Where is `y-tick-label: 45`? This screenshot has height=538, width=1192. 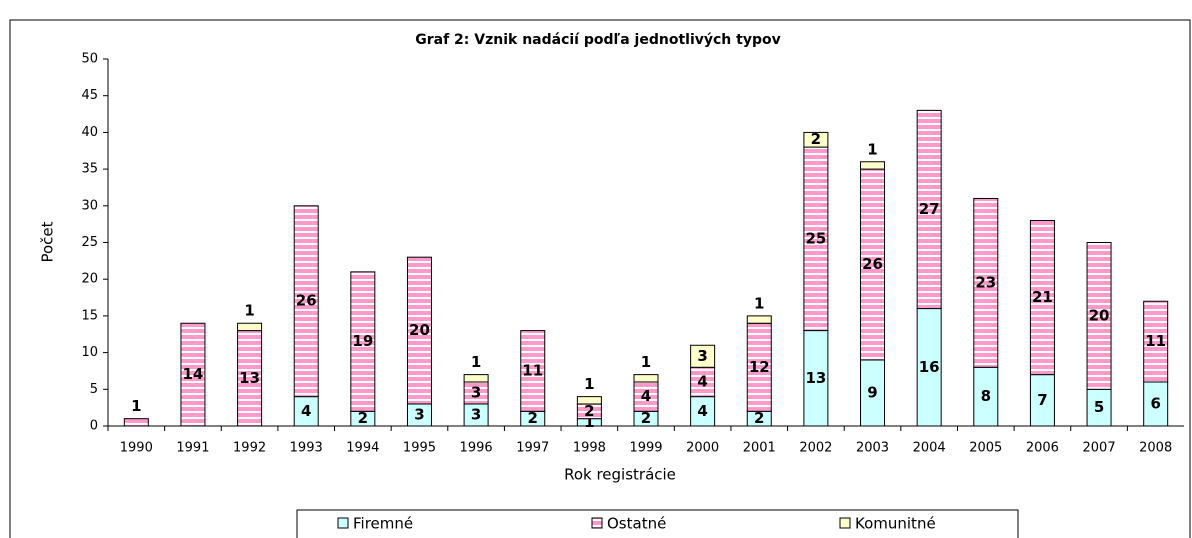 y-tick-label: 45 is located at coordinates (89, 95).